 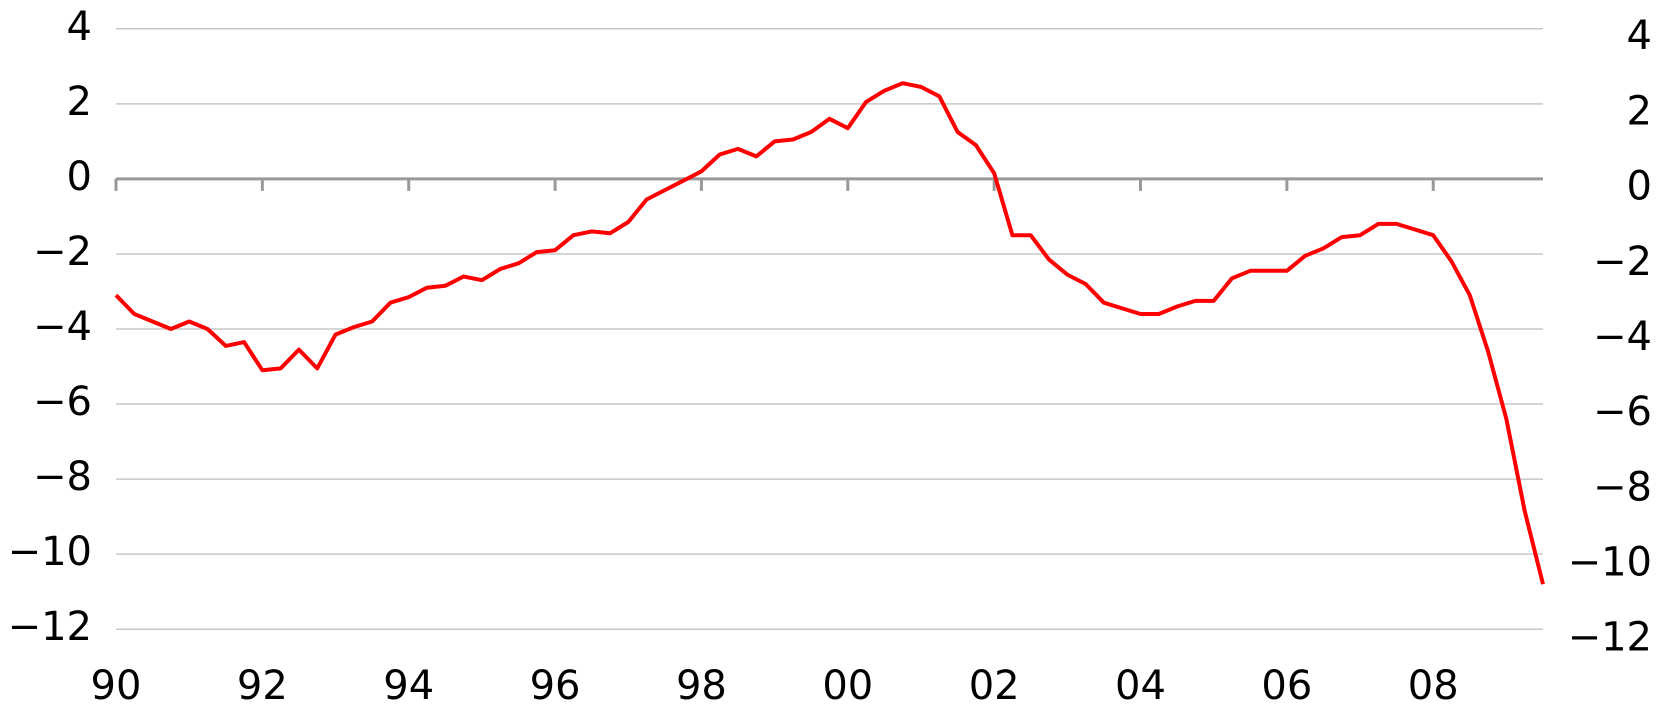 What do you see at coordinates (62, 327) in the screenshot?
I see `y-tick-label: −4` at bounding box center [62, 327].